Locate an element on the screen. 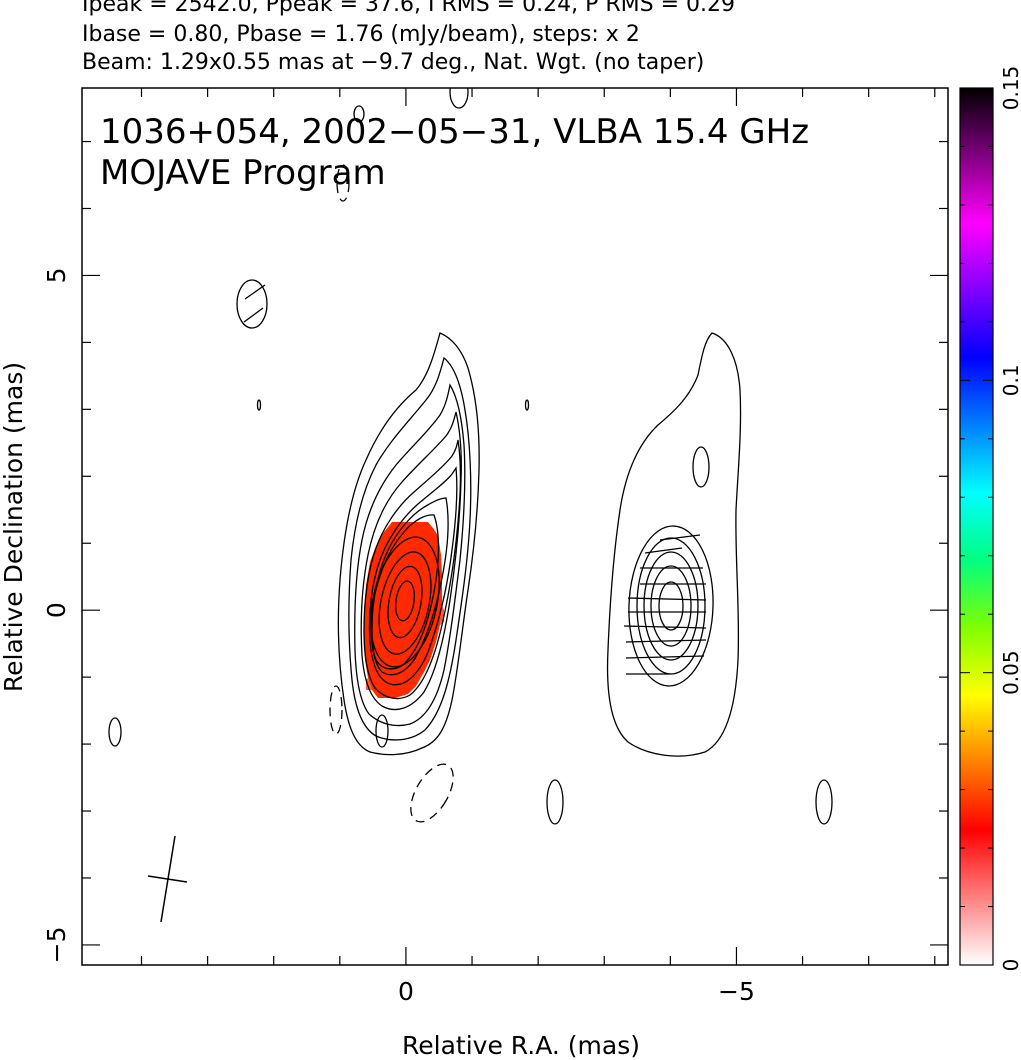 The image size is (1021, 1060). y-tick-labels: 5 0 −5 is located at coordinates (56, 615).